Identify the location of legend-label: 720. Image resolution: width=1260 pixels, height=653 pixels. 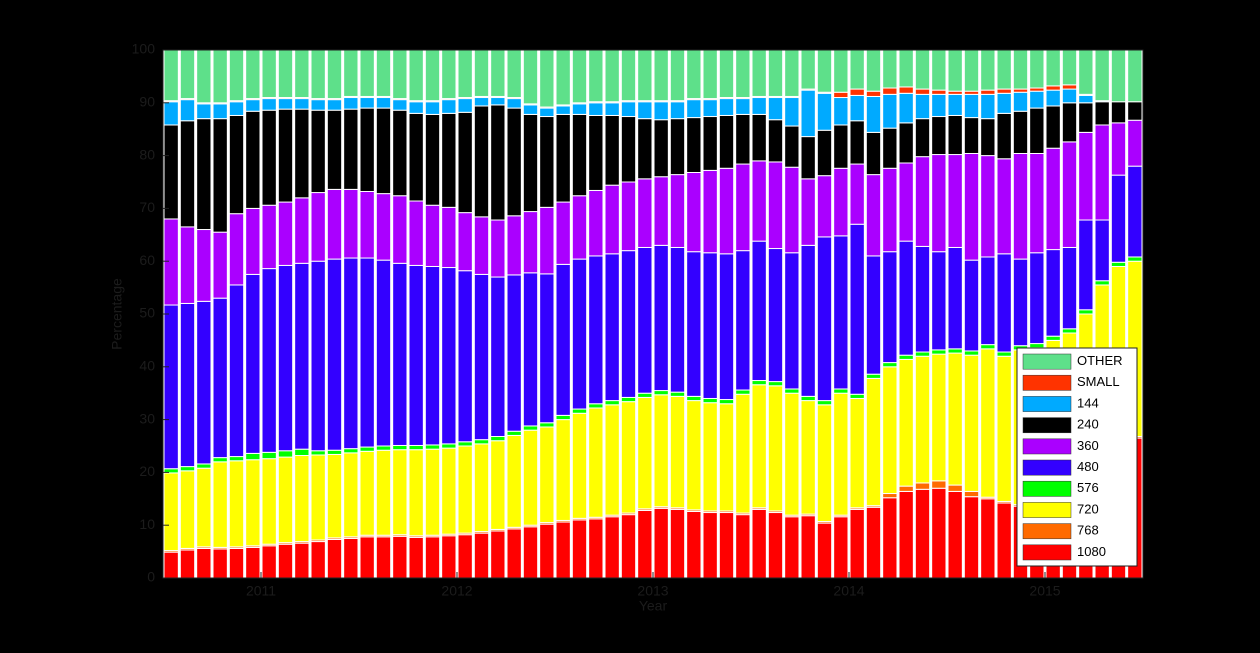
(1088, 508).